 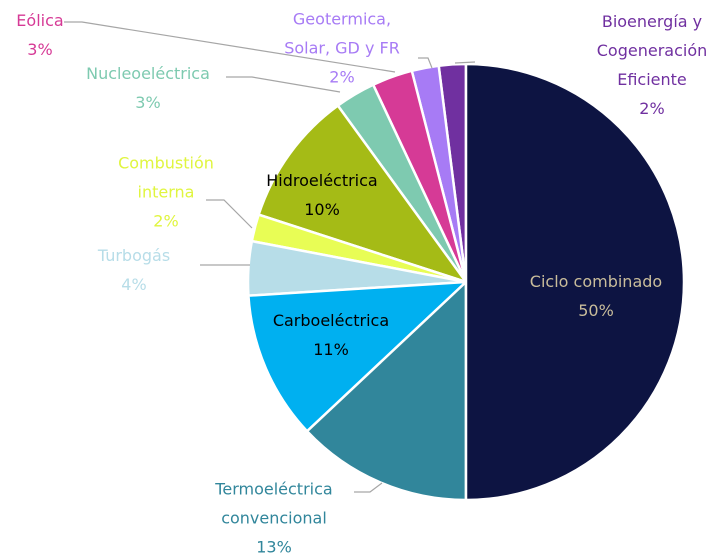 I want to click on slice-label: Eólica 3%, so click(x=40, y=35).